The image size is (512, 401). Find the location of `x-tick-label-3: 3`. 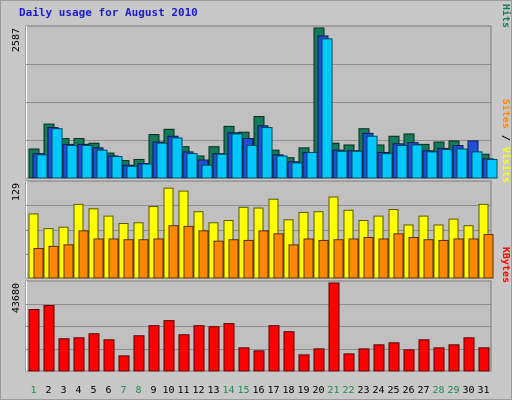

x-tick-label-3: 3 is located at coordinates (63, 390).